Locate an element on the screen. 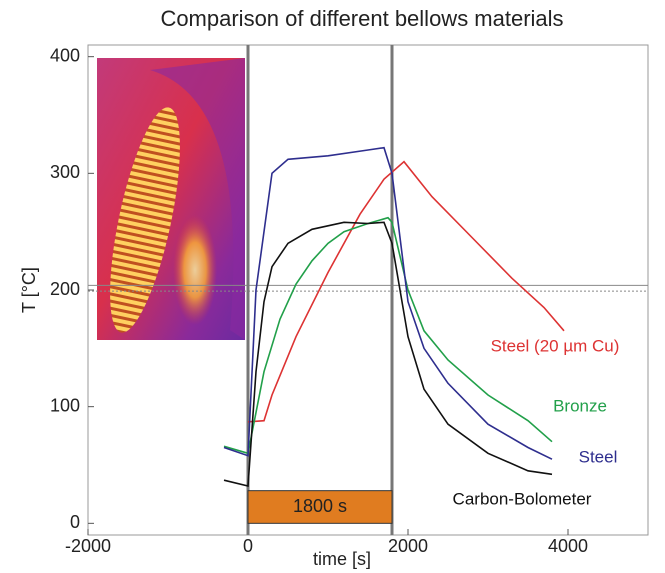  y-tick-label: 400 is located at coordinates (65, 55).